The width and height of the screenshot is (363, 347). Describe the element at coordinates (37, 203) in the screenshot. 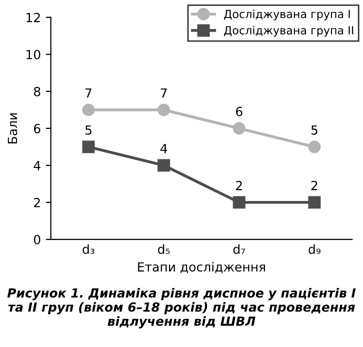

I see `y-tick-label: 2` at that location.